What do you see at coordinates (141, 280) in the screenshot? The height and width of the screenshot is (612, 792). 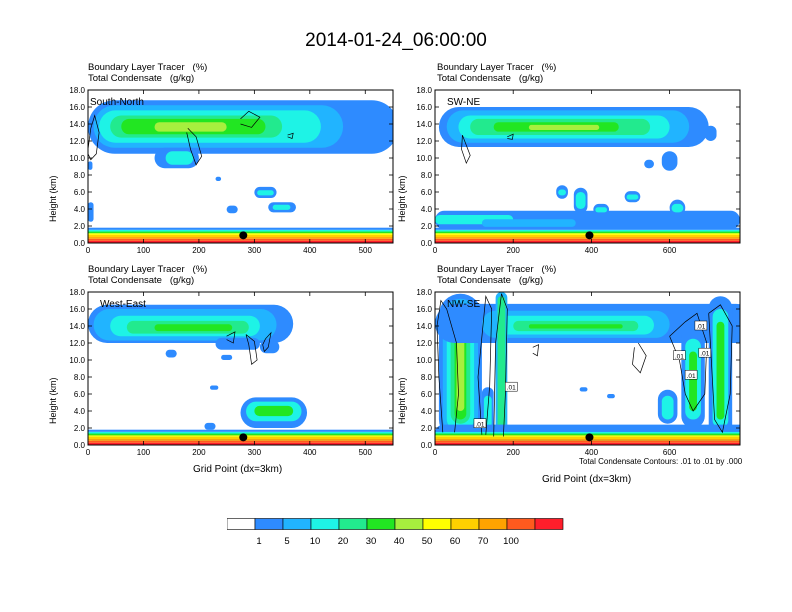 I see `panel-title-line2: Total Condensate (g/kg)` at bounding box center [141, 280].